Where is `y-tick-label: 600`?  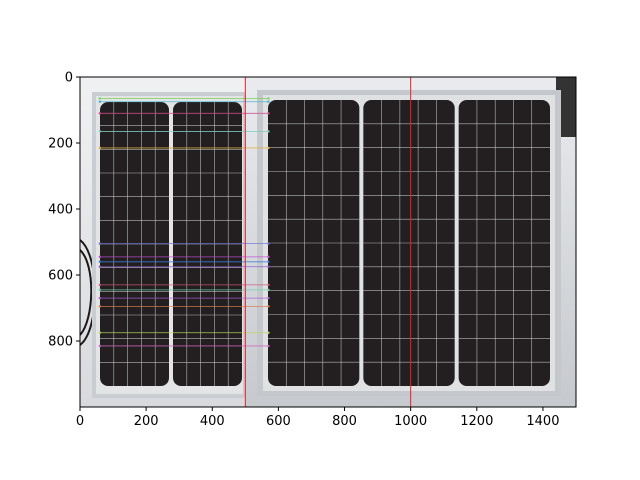
y-tick-label: 600 is located at coordinates (60, 276).